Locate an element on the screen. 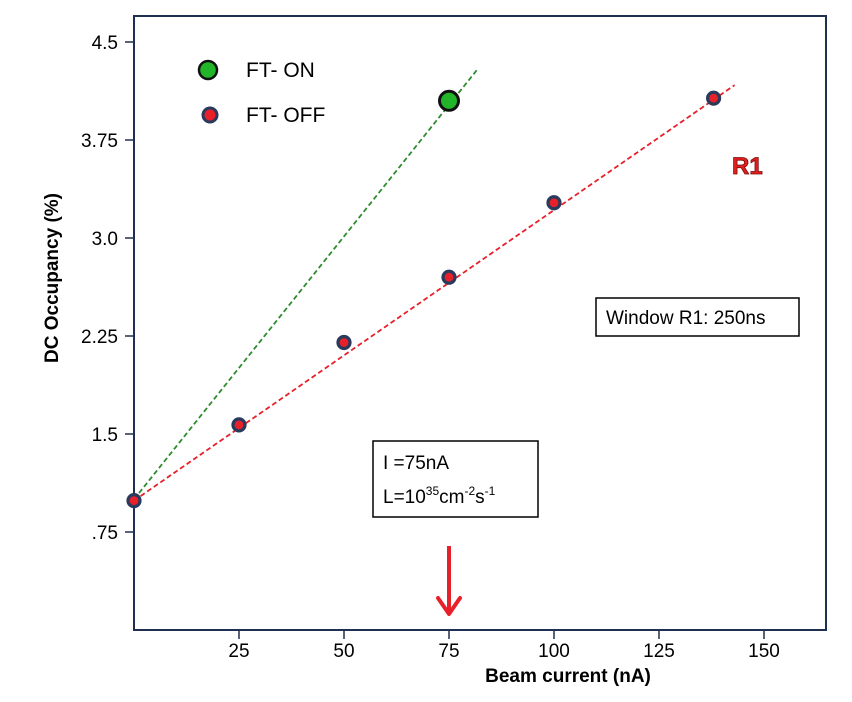  legend-marker-ft-off is located at coordinates (210, 115).